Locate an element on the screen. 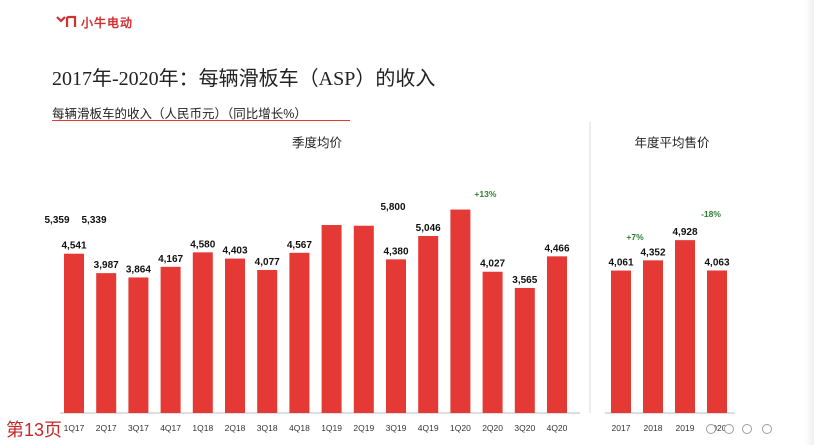  subtitle-underline is located at coordinates (201, 120).